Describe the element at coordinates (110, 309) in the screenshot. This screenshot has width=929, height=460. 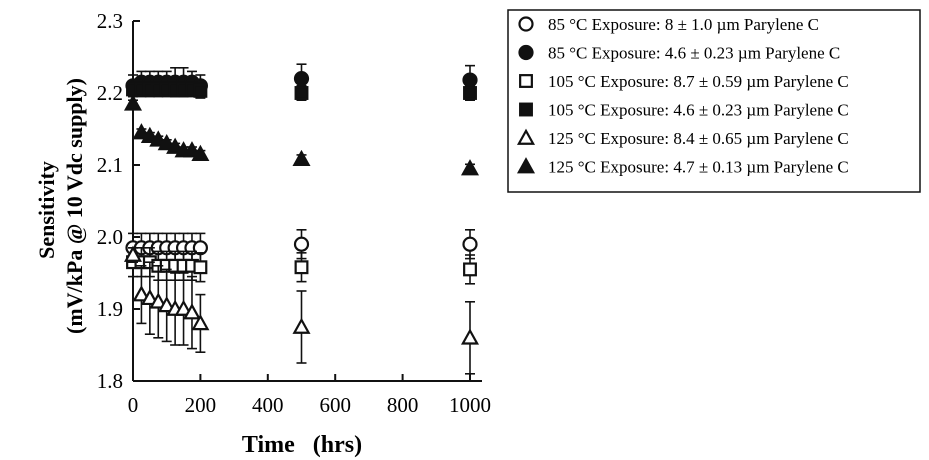
I see `y-tick-label: 1.9` at that location.